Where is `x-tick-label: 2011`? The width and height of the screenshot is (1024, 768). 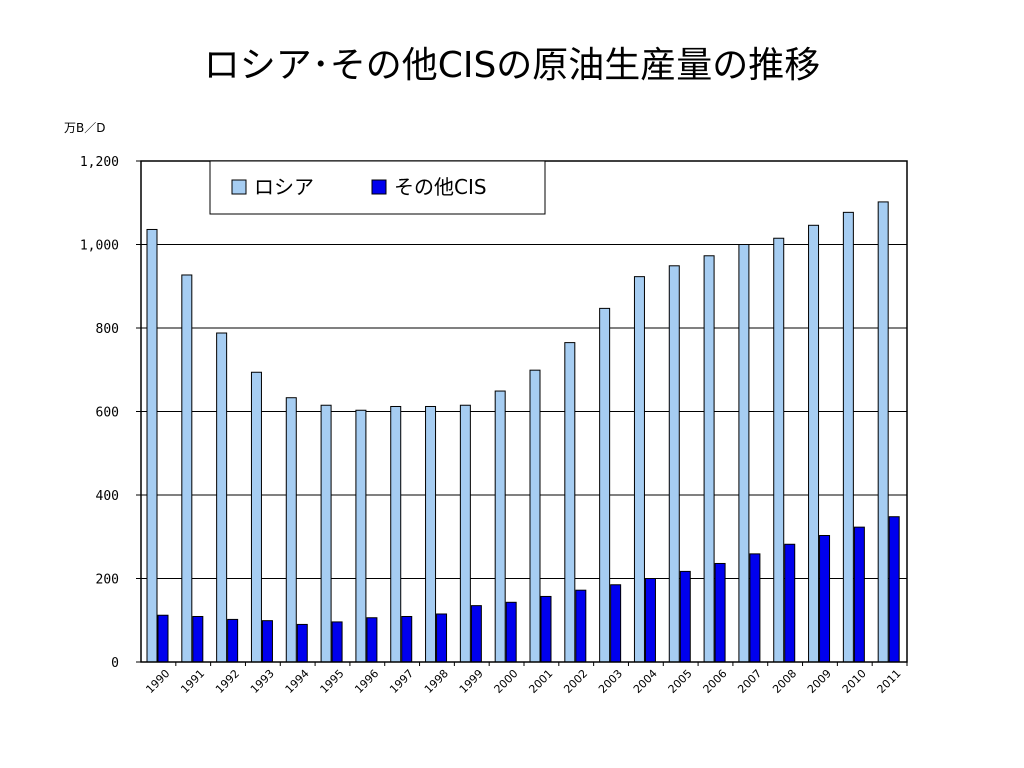 x-tick-label: 2011 is located at coordinates (889, 681).